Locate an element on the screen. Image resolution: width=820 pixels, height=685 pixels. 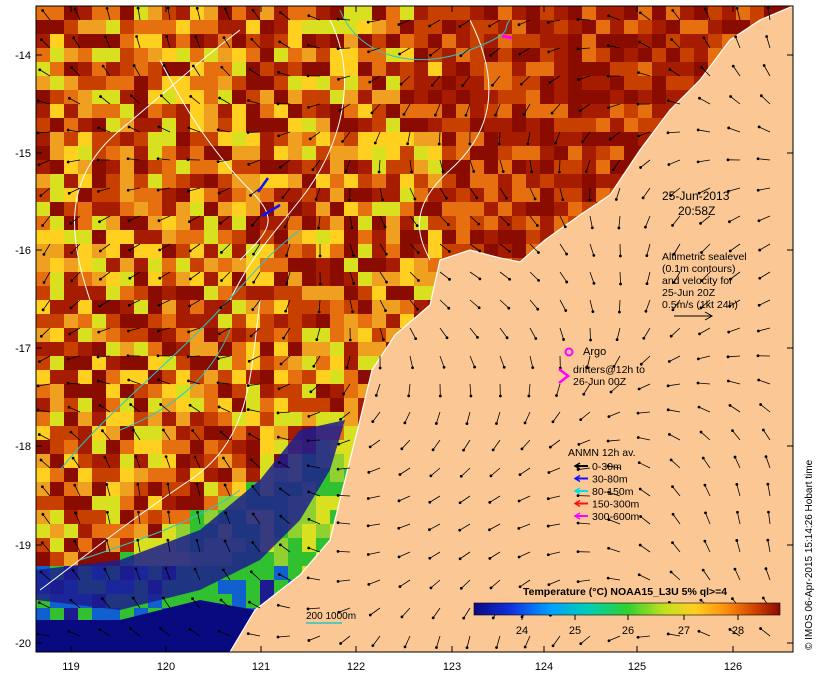
anmn-item-label: 80-150m is located at coordinates (613, 492).